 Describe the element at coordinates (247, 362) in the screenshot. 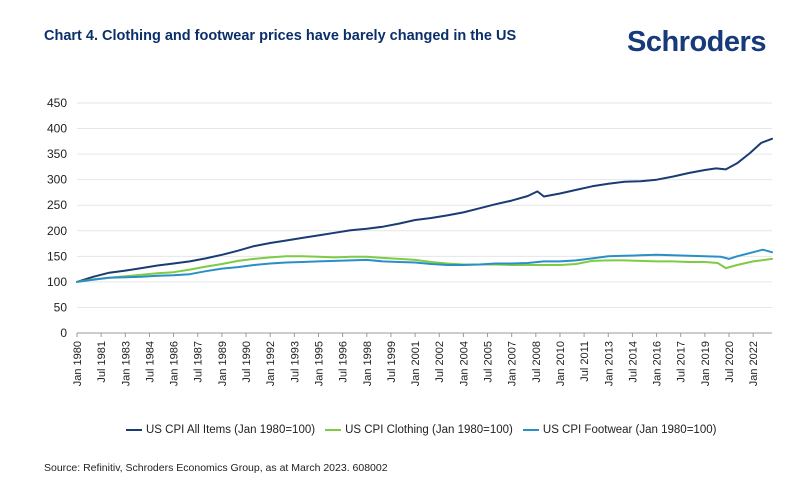

I see `x-tick-label: Jul 1990` at that location.